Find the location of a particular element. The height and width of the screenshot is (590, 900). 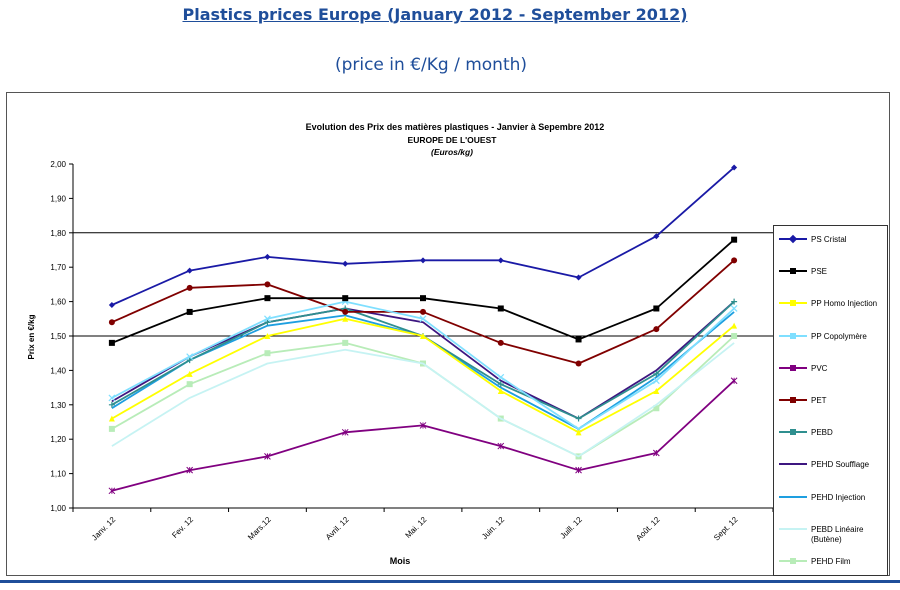

chart-unit-label: (Euros/kg) is located at coordinates (452, 152).